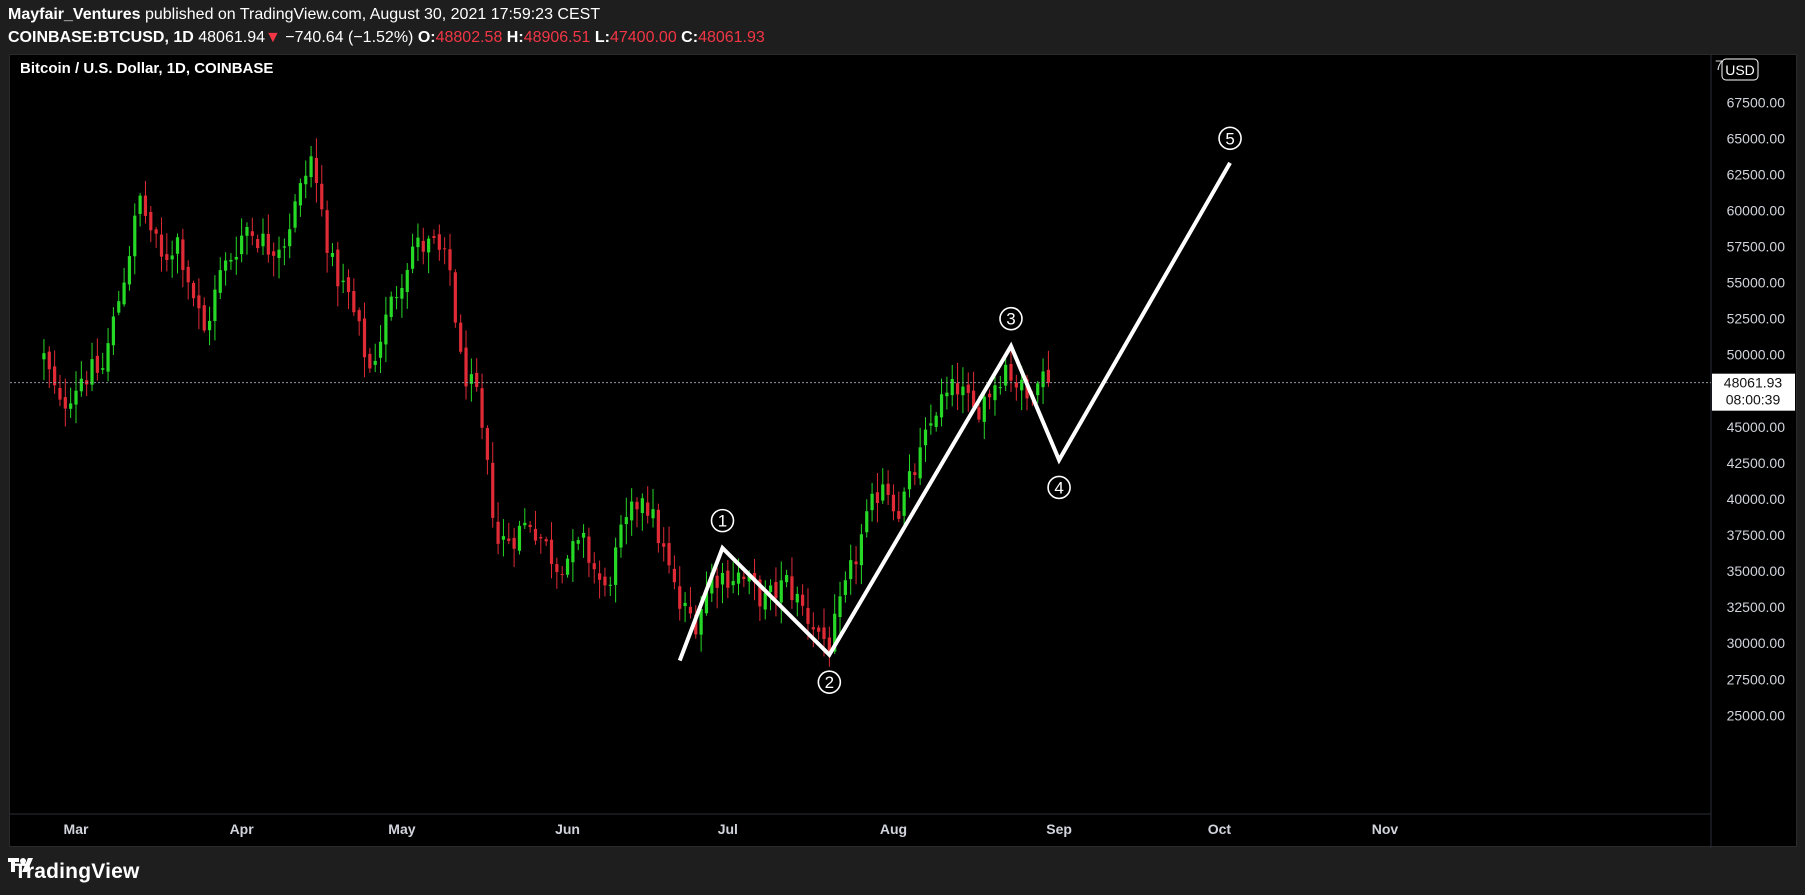 This screenshot has width=1805, height=895. I want to click on wave-label-2: 2, so click(829, 682).